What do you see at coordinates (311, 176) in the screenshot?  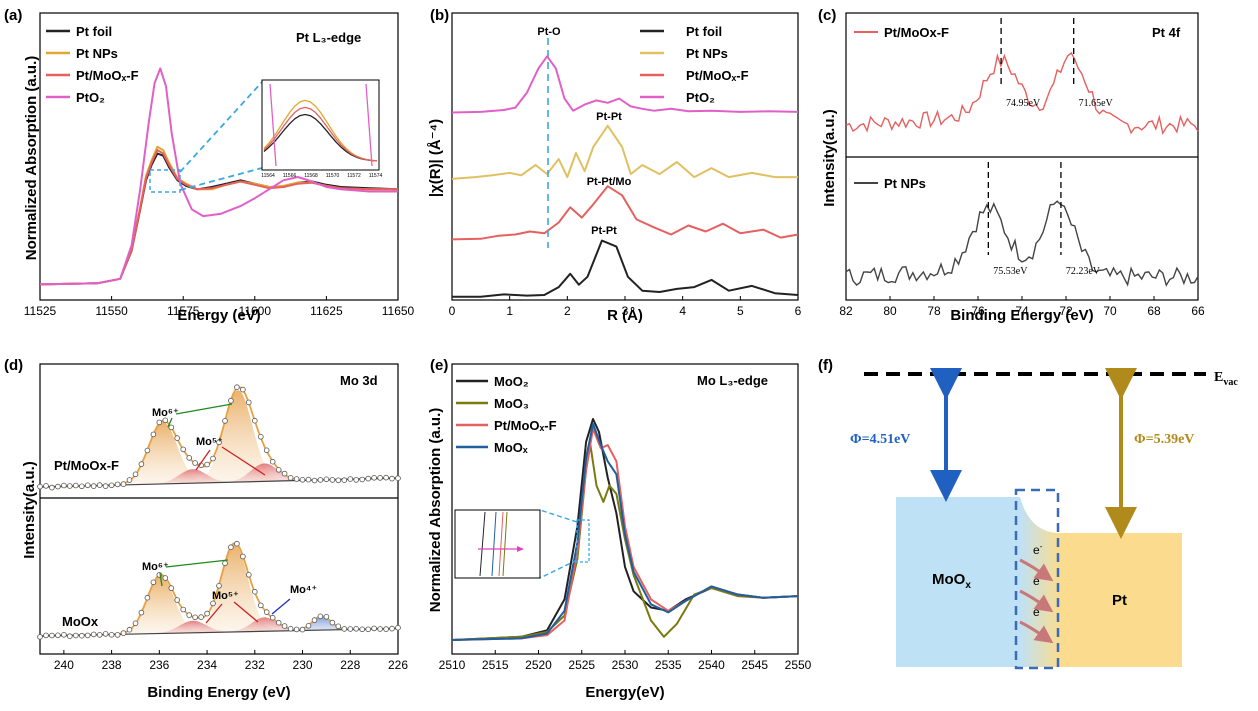 I see `panel-a-inset-tick-label: 11568` at bounding box center [311, 176].